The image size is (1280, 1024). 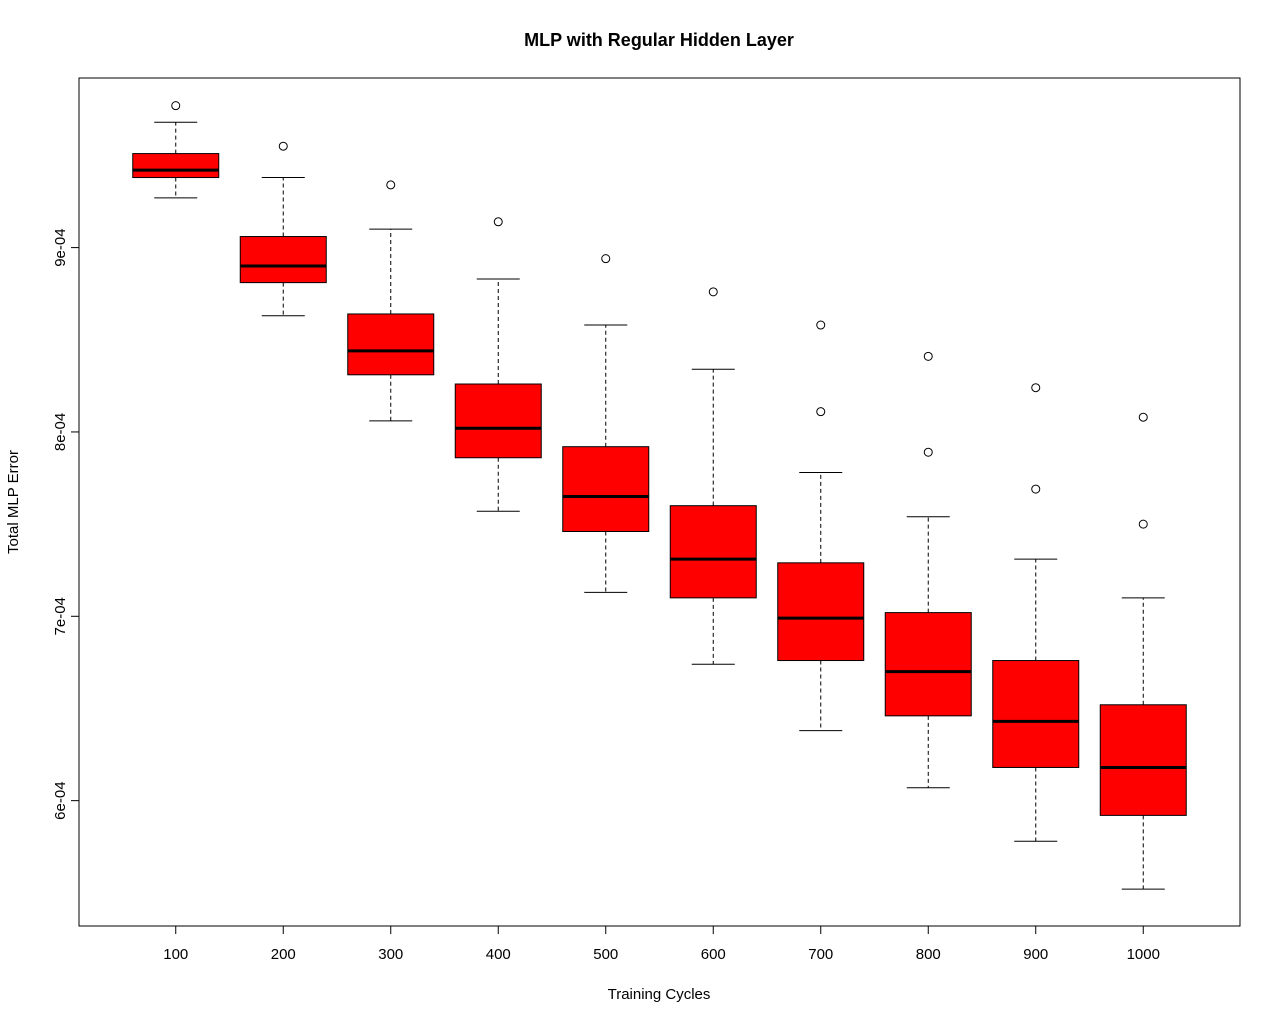 I want to click on y-tick-label: 8e-04, so click(x=60, y=432).